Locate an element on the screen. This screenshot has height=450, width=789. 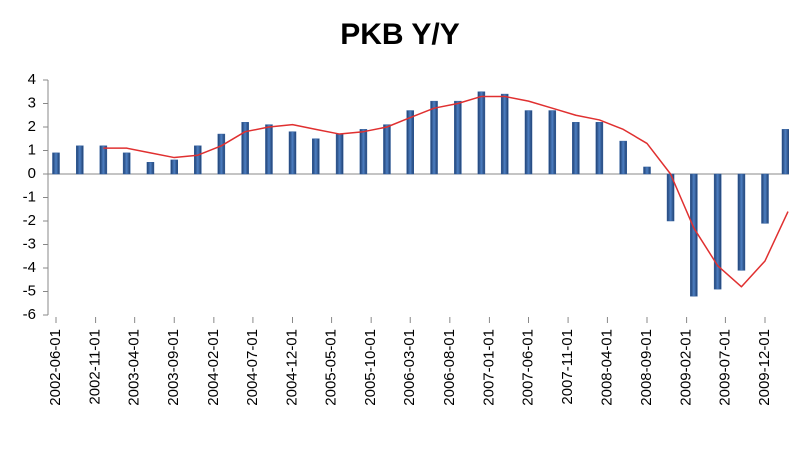
x-tick-label: 2009-12-01 is located at coordinates (764, 367).